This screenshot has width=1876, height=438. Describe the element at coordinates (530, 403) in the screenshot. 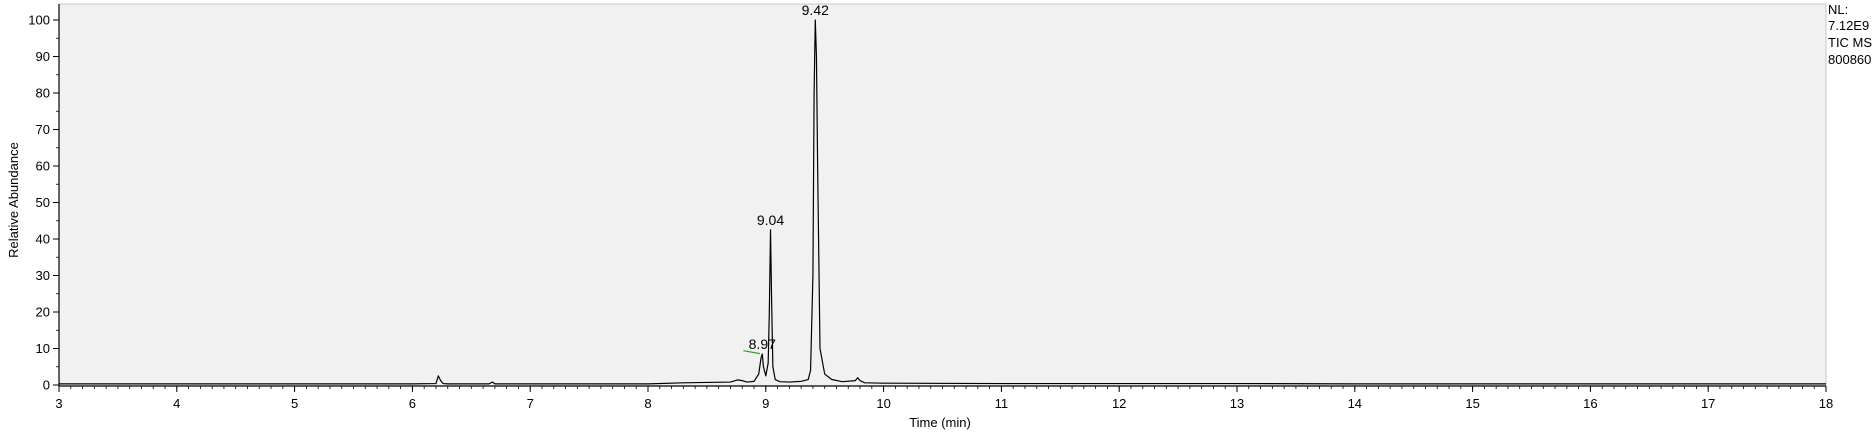

I see `x-tick-label: 7` at that location.